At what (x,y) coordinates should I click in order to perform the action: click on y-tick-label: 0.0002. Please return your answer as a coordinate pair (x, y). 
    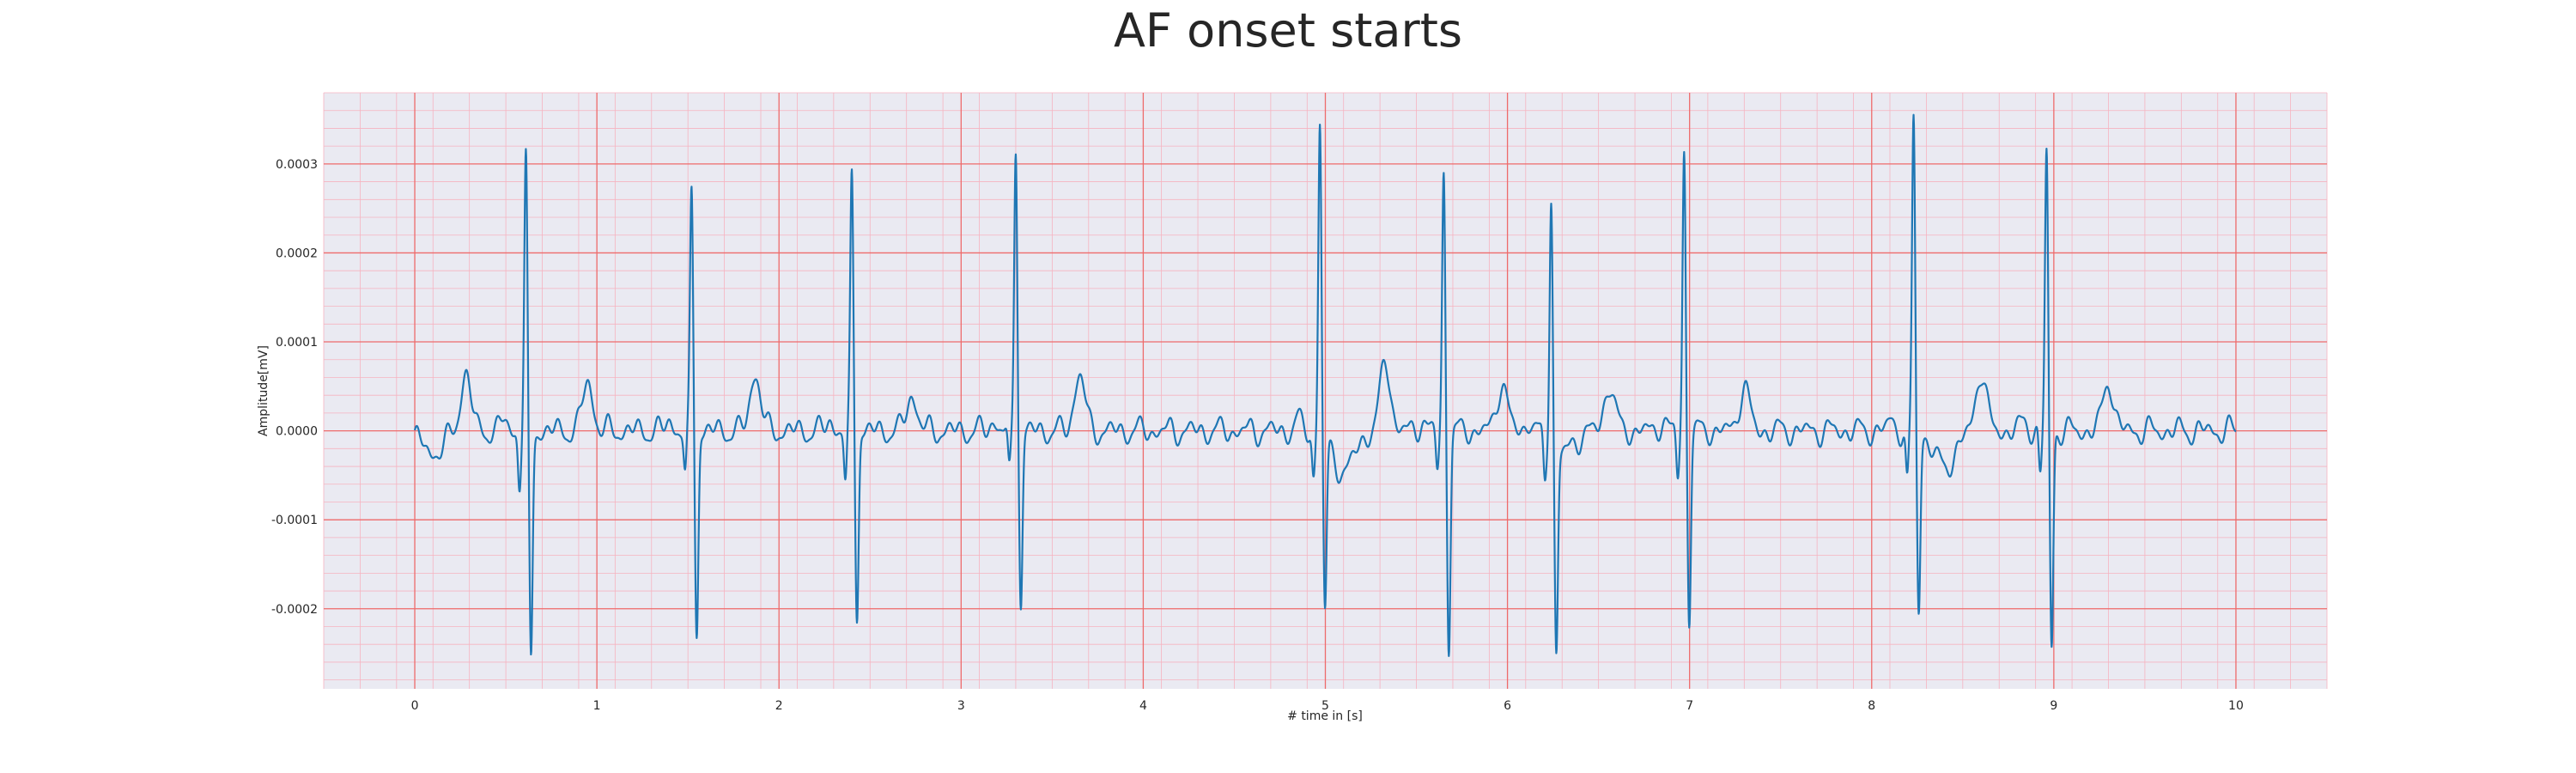
    Looking at the image, I should click on (297, 253).